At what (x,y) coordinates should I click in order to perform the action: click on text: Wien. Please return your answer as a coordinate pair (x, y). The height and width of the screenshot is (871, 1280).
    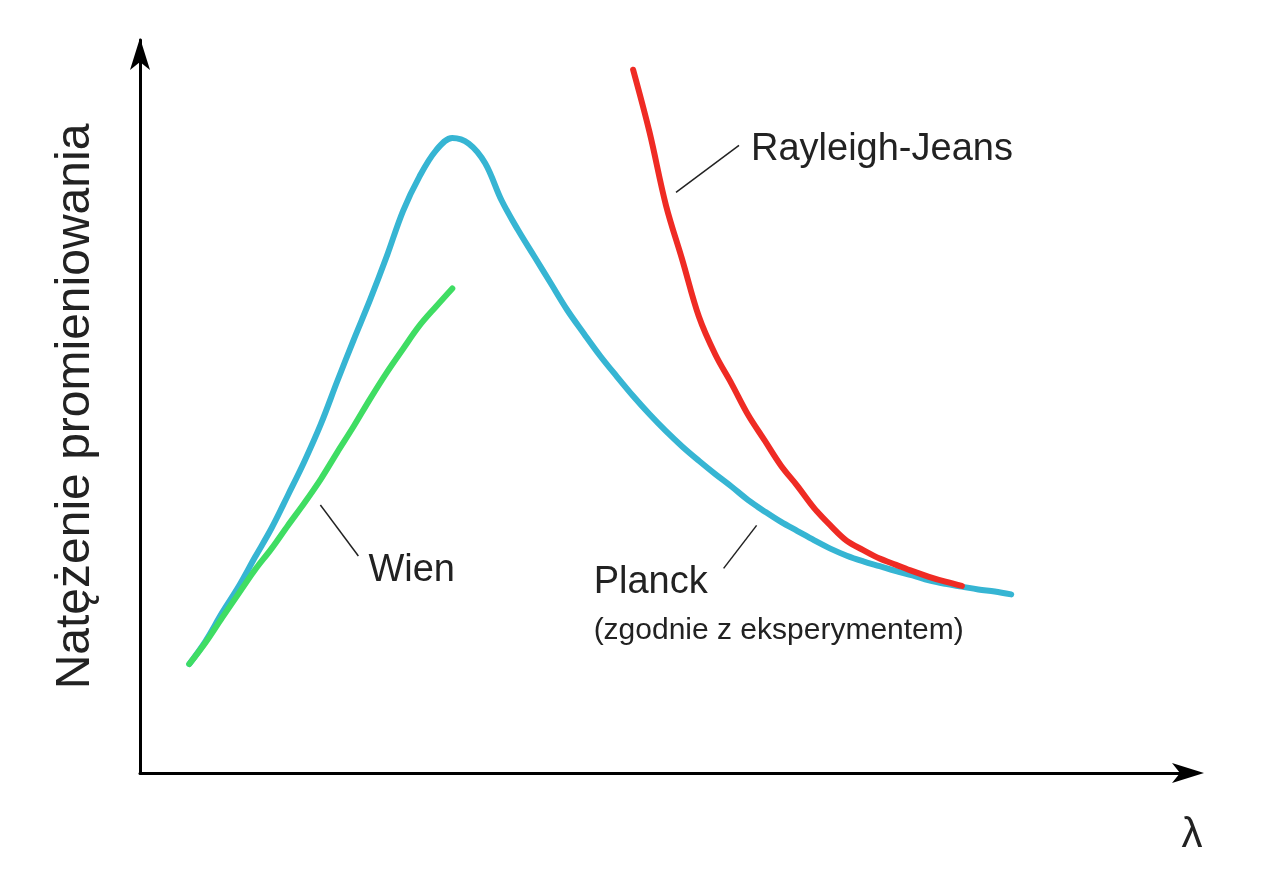
    Looking at the image, I should click on (411, 567).